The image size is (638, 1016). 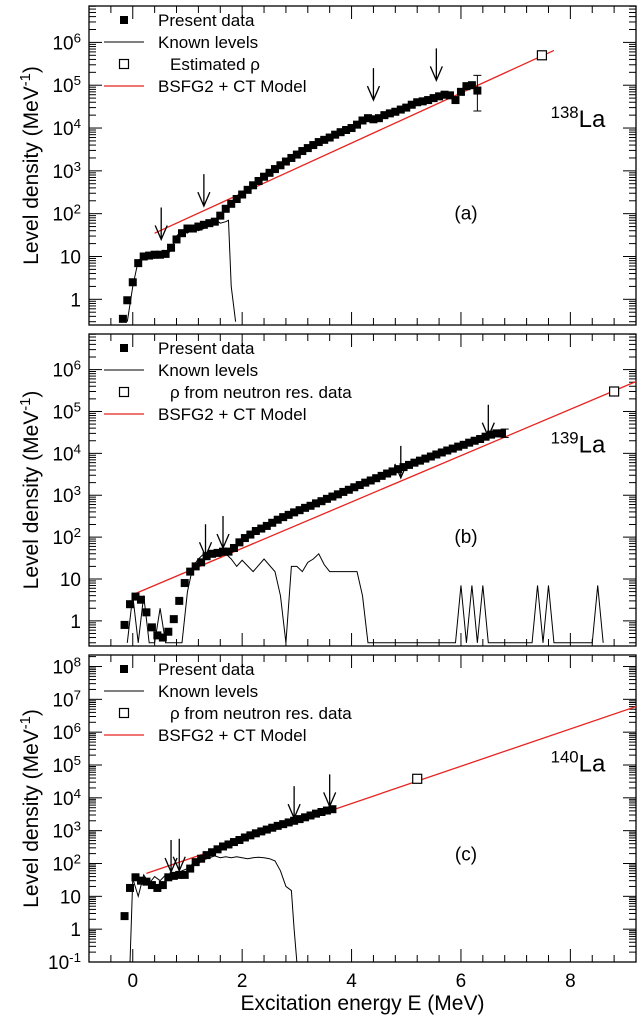 What do you see at coordinates (466, 855) in the screenshot?
I see `panel-label: (c)` at bounding box center [466, 855].